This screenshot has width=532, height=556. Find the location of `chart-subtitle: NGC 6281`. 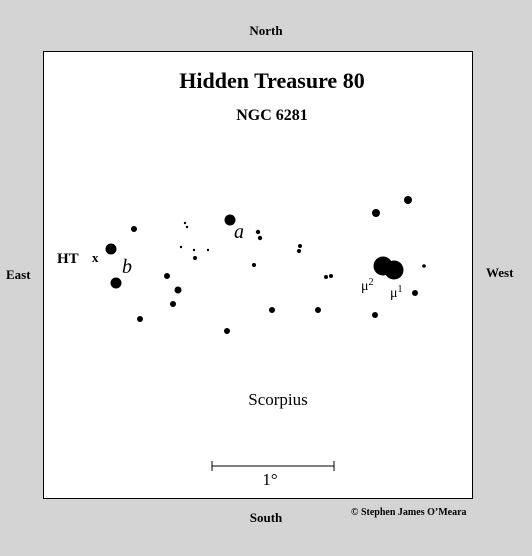

chart-subtitle: NGC 6281 is located at coordinates (272, 115).